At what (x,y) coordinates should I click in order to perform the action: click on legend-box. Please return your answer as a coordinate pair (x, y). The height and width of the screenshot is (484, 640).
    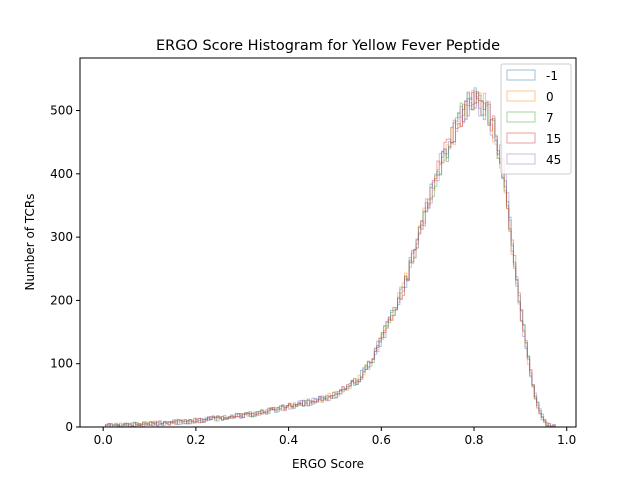
    Looking at the image, I should click on (536, 119).